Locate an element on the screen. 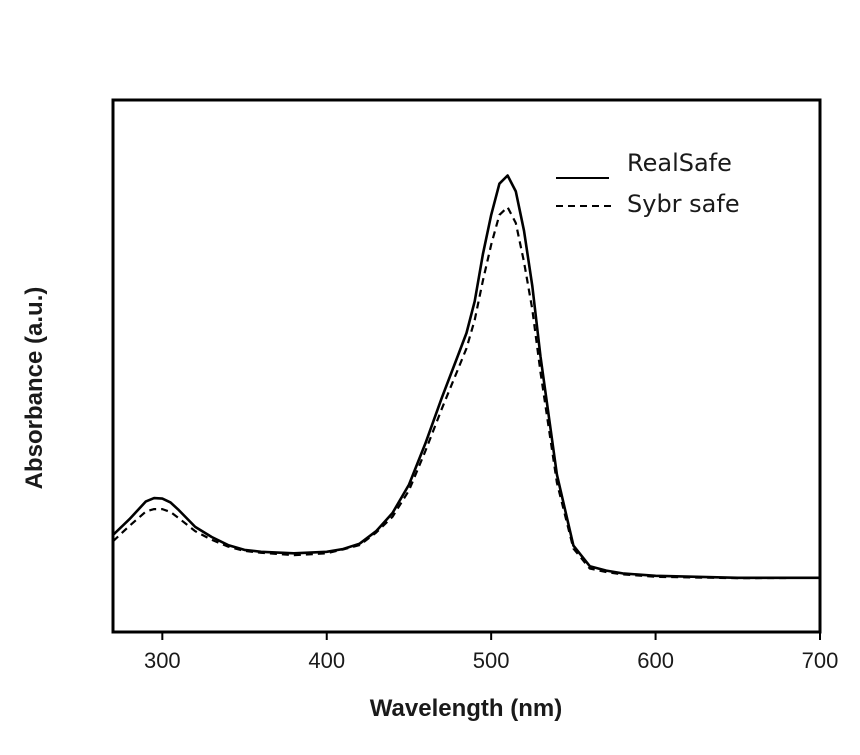 The height and width of the screenshot is (755, 860). x-axis-ticks: 300 400 500 600 700 is located at coordinates (491, 652).